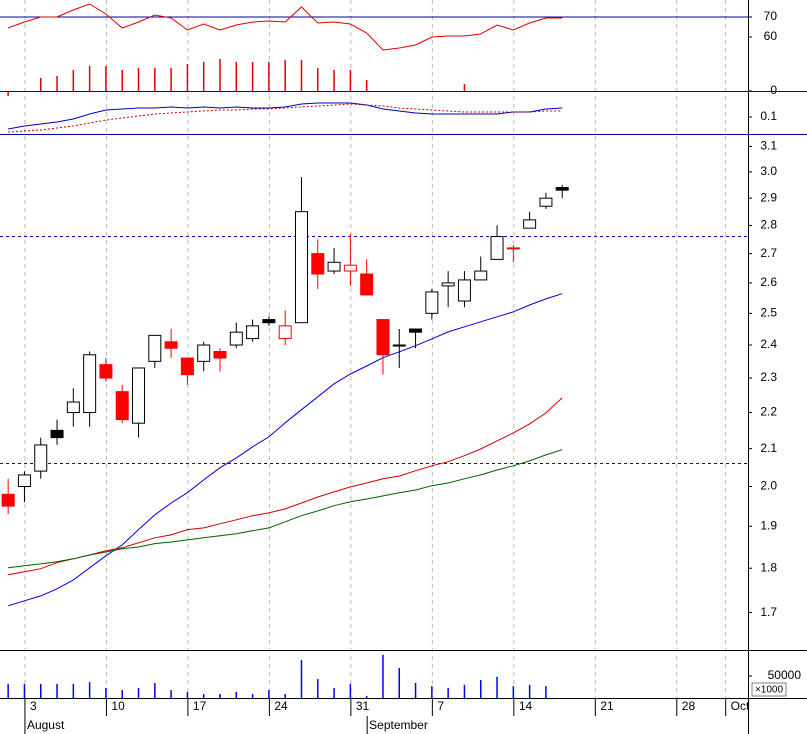 Image resolution: width=807 pixels, height=734 pixels. Describe the element at coordinates (768, 612) in the screenshot. I see `y-tick-label: 1.7` at that location.